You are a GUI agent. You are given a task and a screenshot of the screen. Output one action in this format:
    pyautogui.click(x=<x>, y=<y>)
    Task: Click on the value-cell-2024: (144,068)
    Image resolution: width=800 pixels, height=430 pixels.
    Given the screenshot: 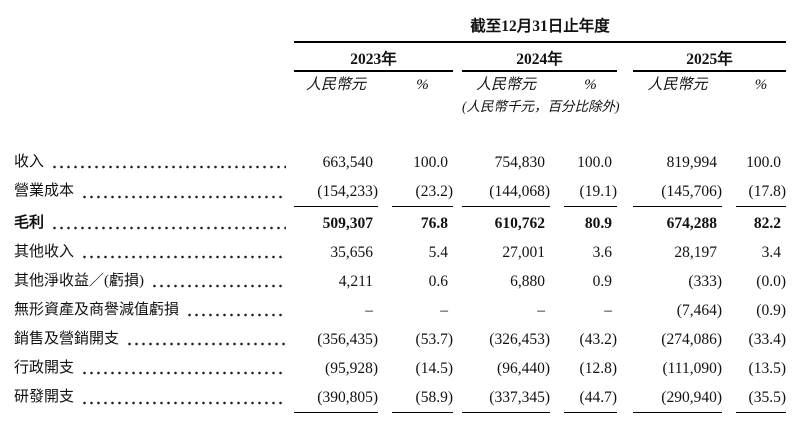 What is the action you would take?
    pyautogui.click(x=506, y=192)
    